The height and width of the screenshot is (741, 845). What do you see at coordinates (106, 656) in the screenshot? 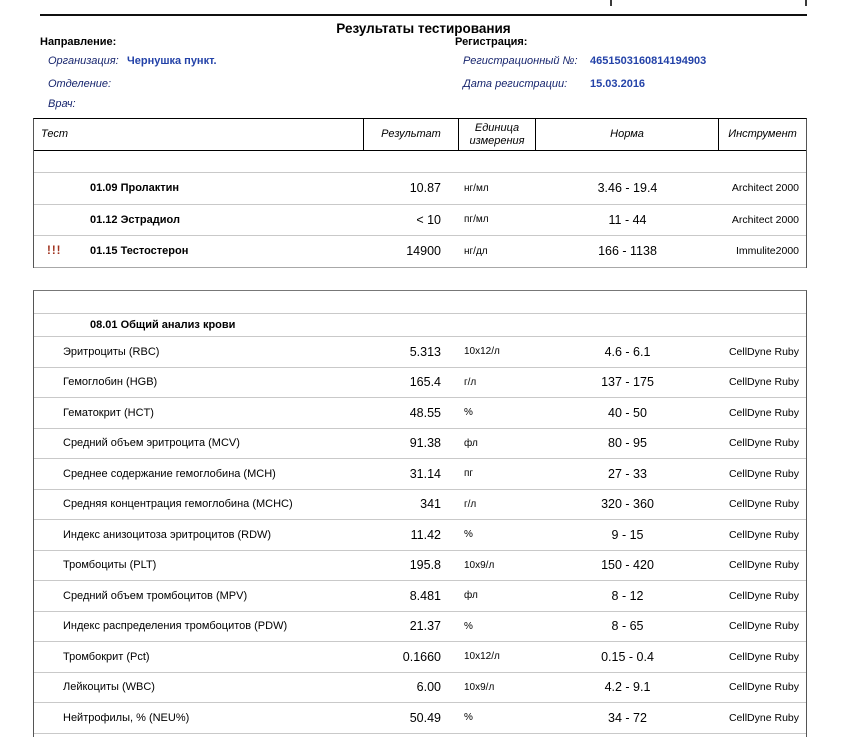
I see `test-name-cell: Тромбокрит (Pct)` at bounding box center [106, 656].